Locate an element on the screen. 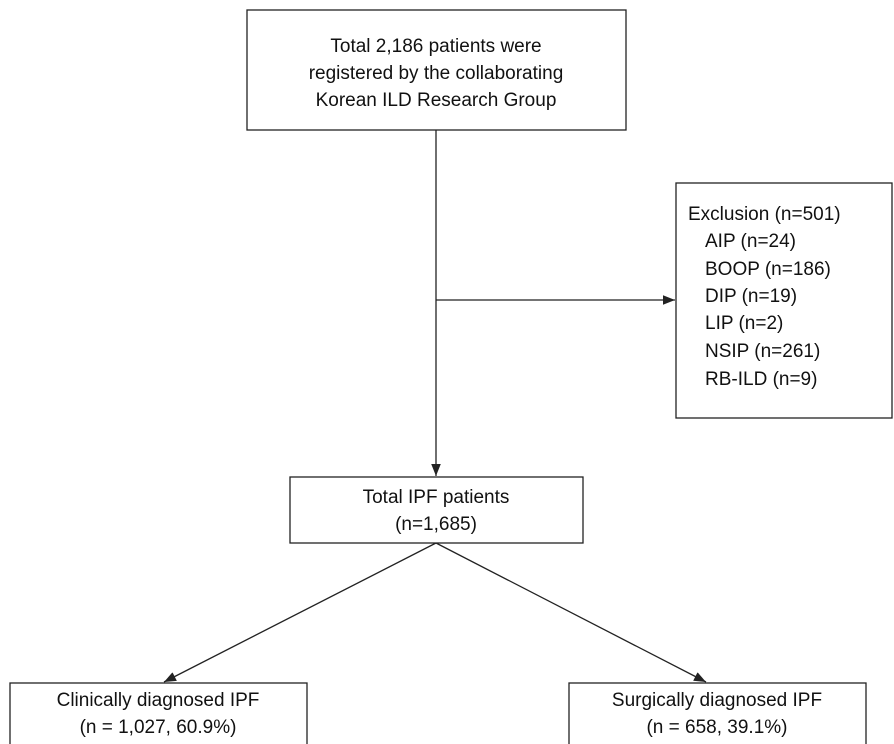 The width and height of the screenshot is (894, 744). box-item: DIP (n=19) is located at coordinates (751, 296).